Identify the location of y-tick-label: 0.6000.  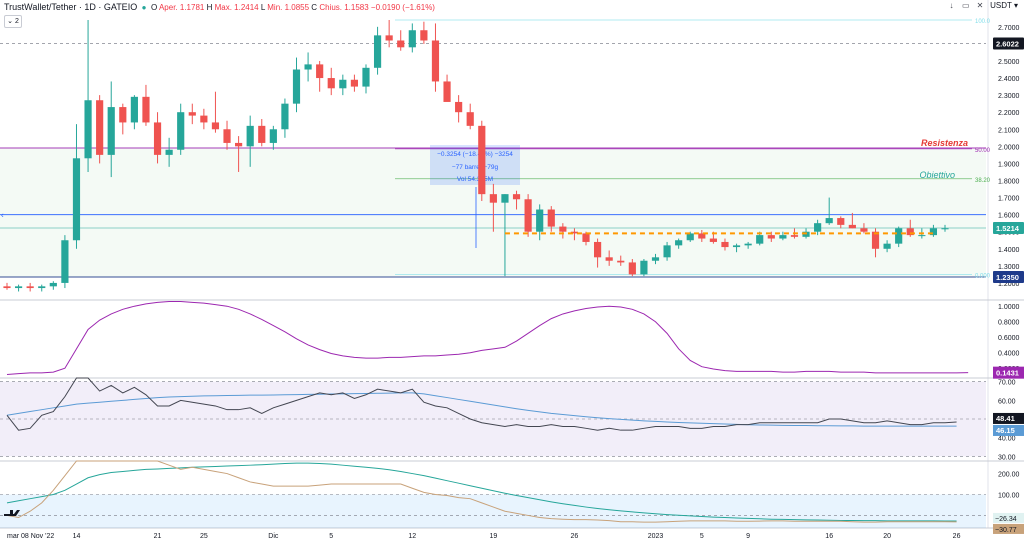
(1009, 338).